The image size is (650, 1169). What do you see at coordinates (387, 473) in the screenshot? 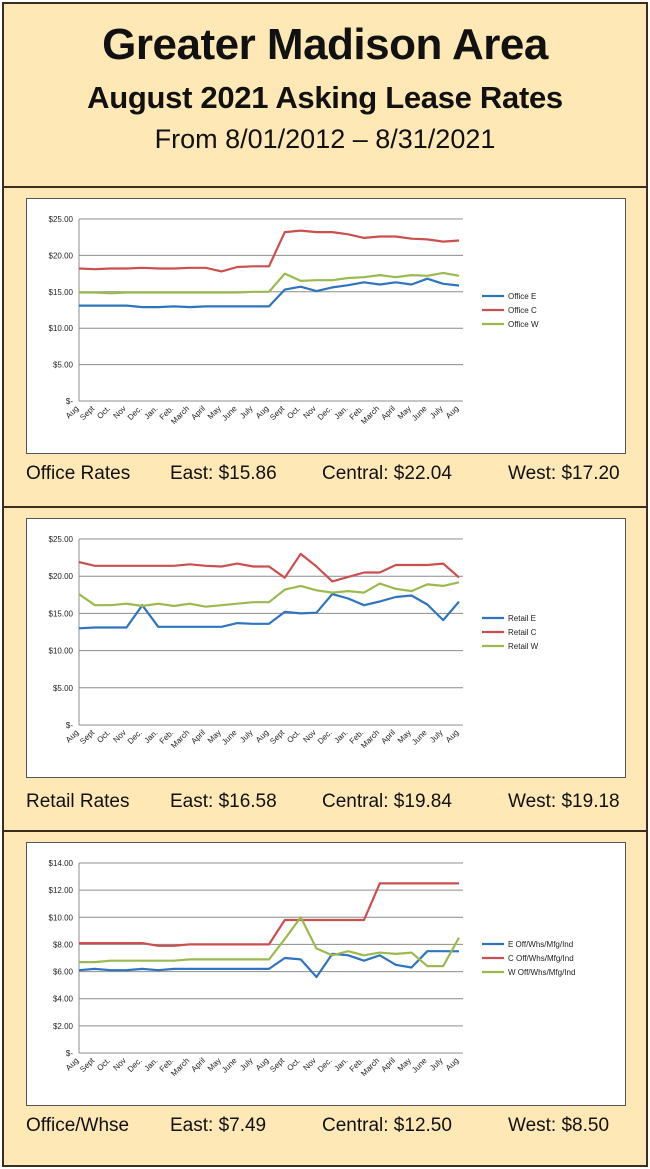
I see `central-rate: Central: $22.04` at bounding box center [387, 473].